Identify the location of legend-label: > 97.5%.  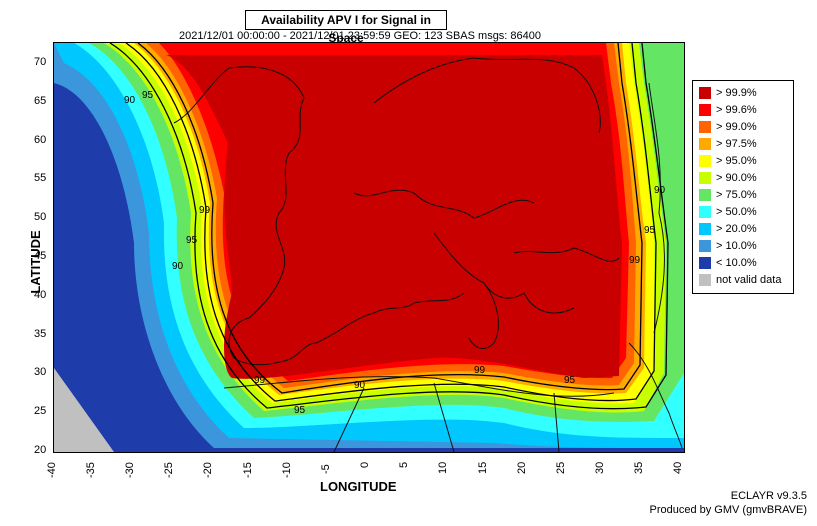
(736, 144).